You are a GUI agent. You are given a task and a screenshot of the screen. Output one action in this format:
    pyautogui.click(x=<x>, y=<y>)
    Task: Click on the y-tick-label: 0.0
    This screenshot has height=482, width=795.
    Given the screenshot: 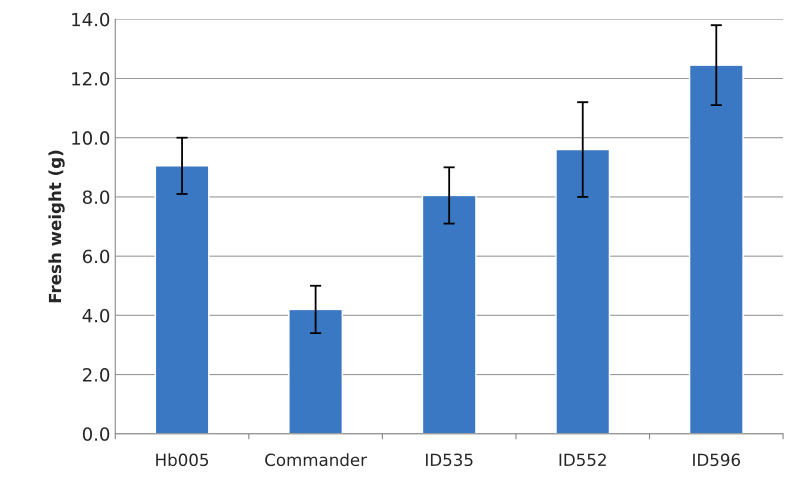 What is the action you would take?
    pyautogui.click(x=96, y=434)
    